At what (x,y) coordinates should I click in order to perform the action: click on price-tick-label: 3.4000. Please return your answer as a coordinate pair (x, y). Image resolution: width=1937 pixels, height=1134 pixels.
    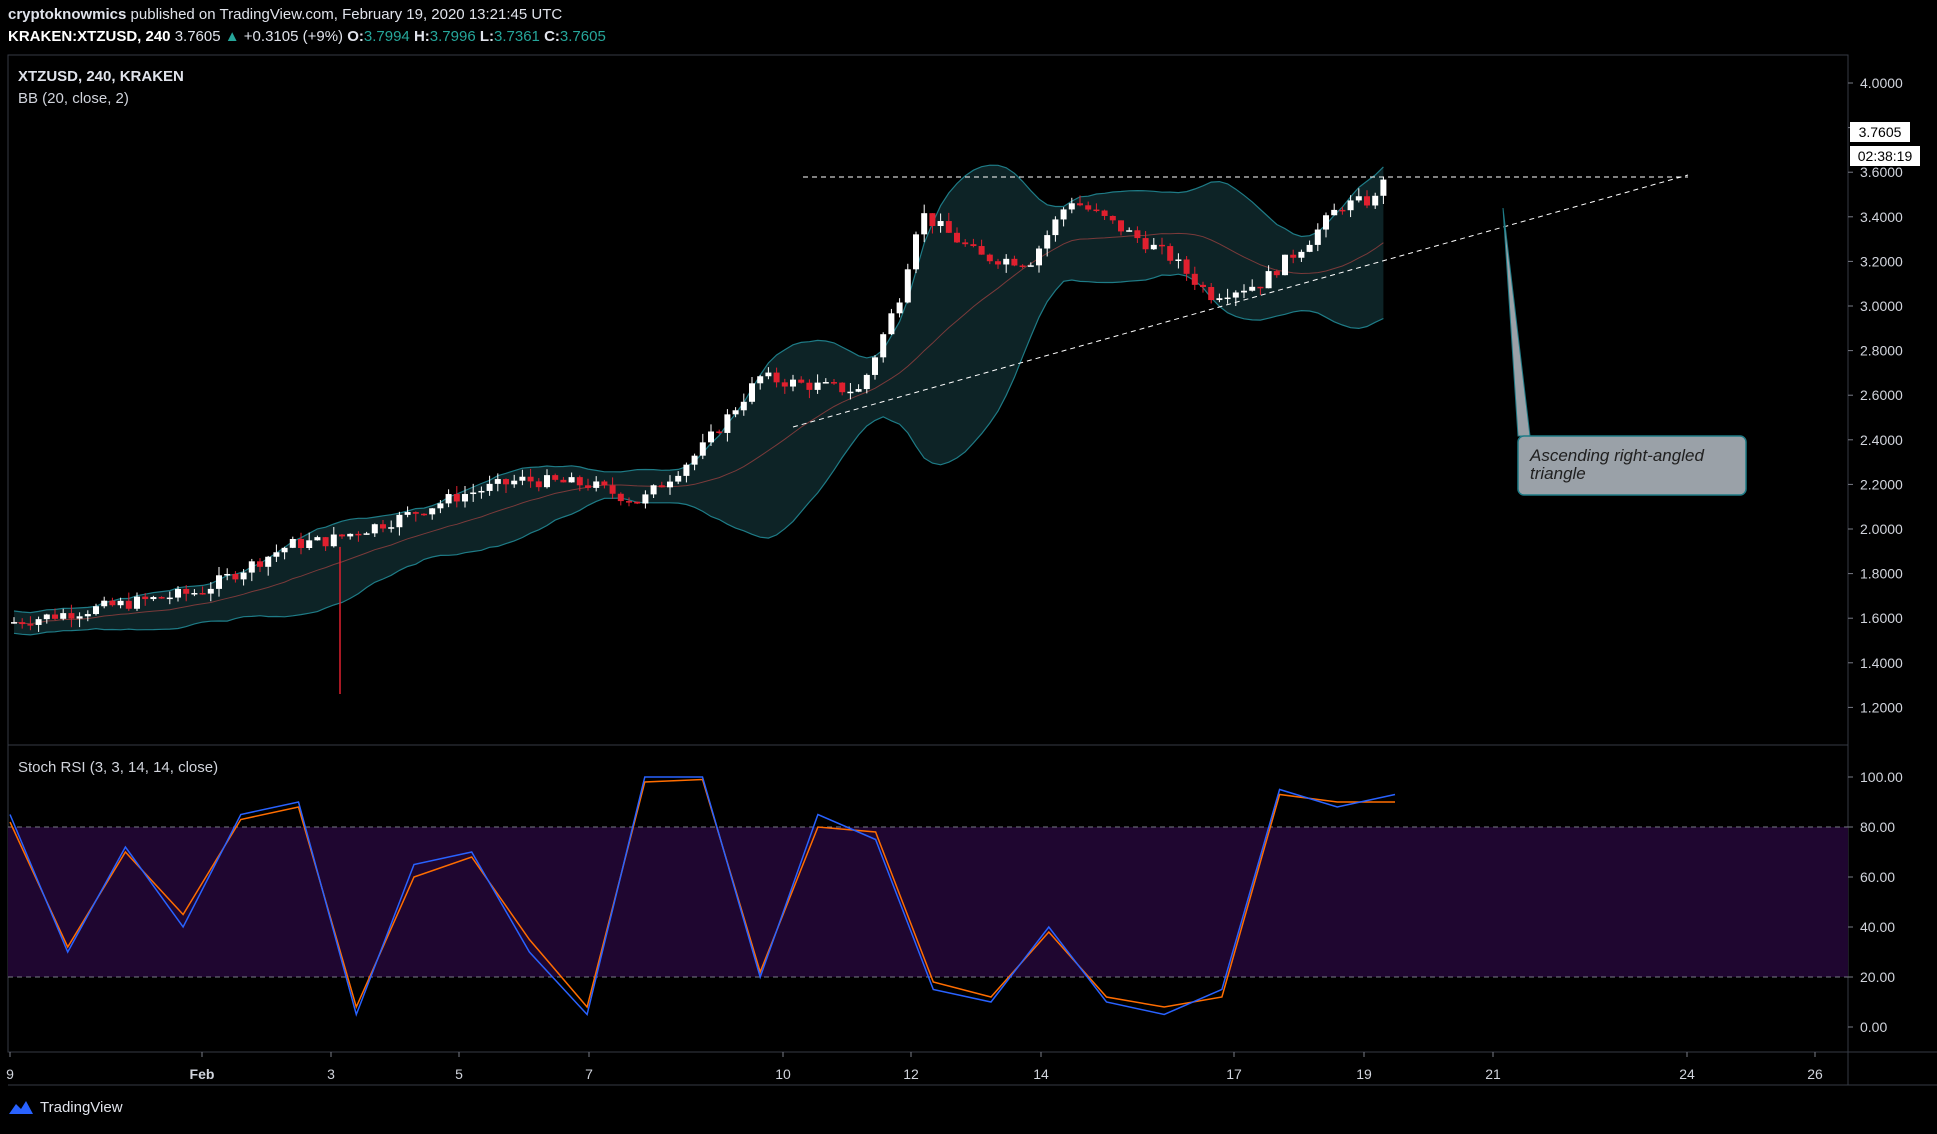
    Looking at the image, I should click on (1881, 217).